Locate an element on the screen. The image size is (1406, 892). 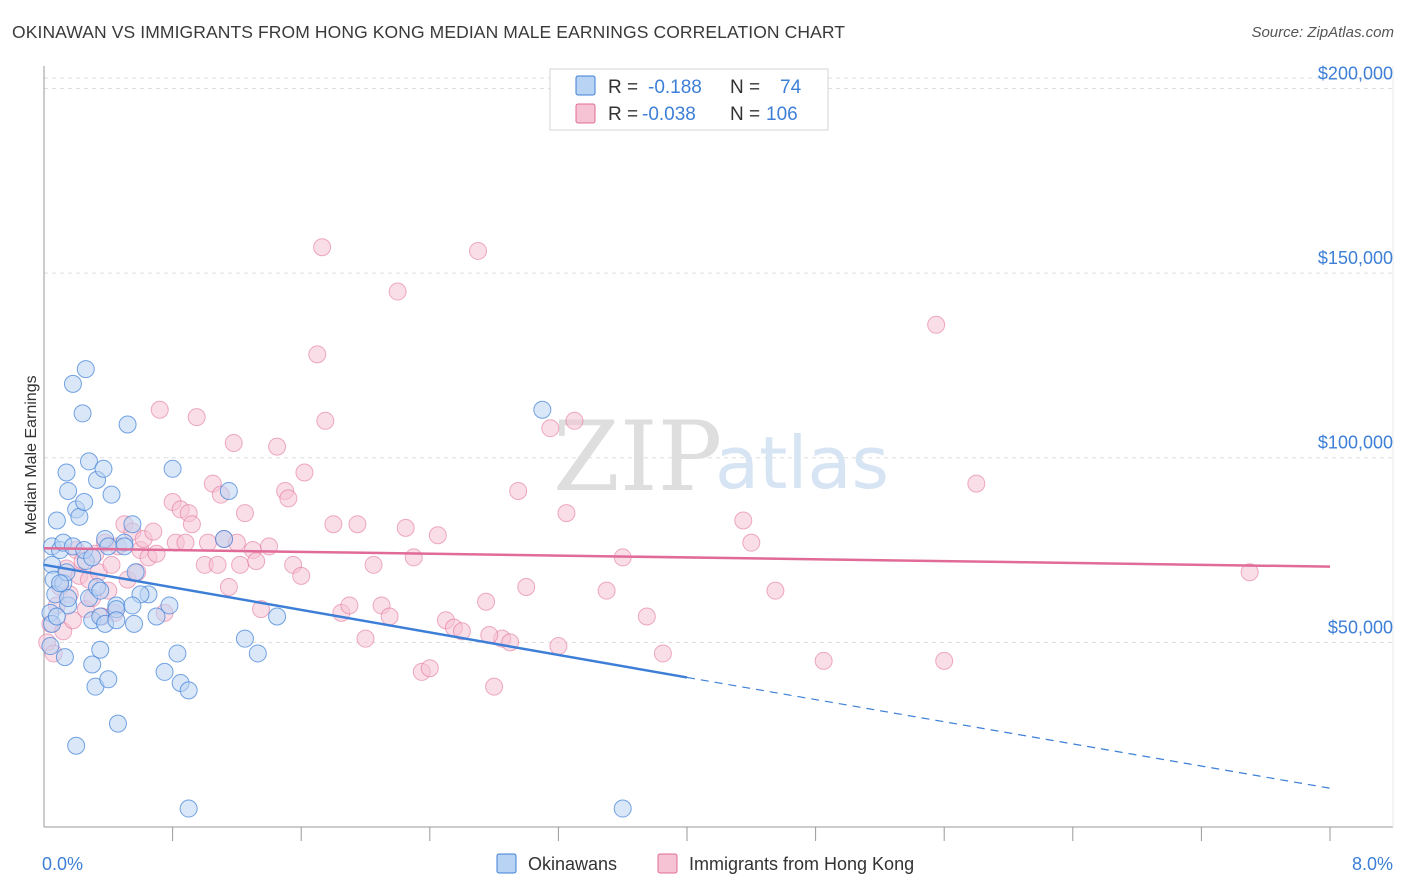
watermark: ZIP atlas is located at coordinates (721, 457).